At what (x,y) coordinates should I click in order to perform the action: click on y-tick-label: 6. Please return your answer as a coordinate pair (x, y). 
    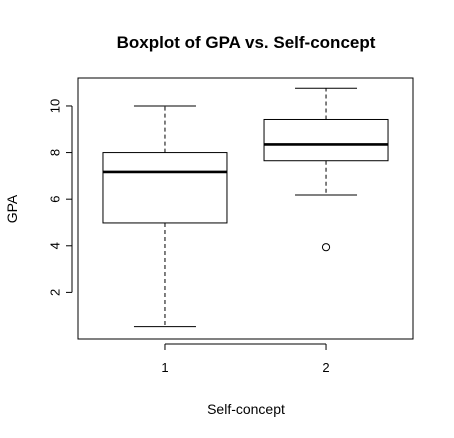
    Looking at the image, I should click on (55, 199).